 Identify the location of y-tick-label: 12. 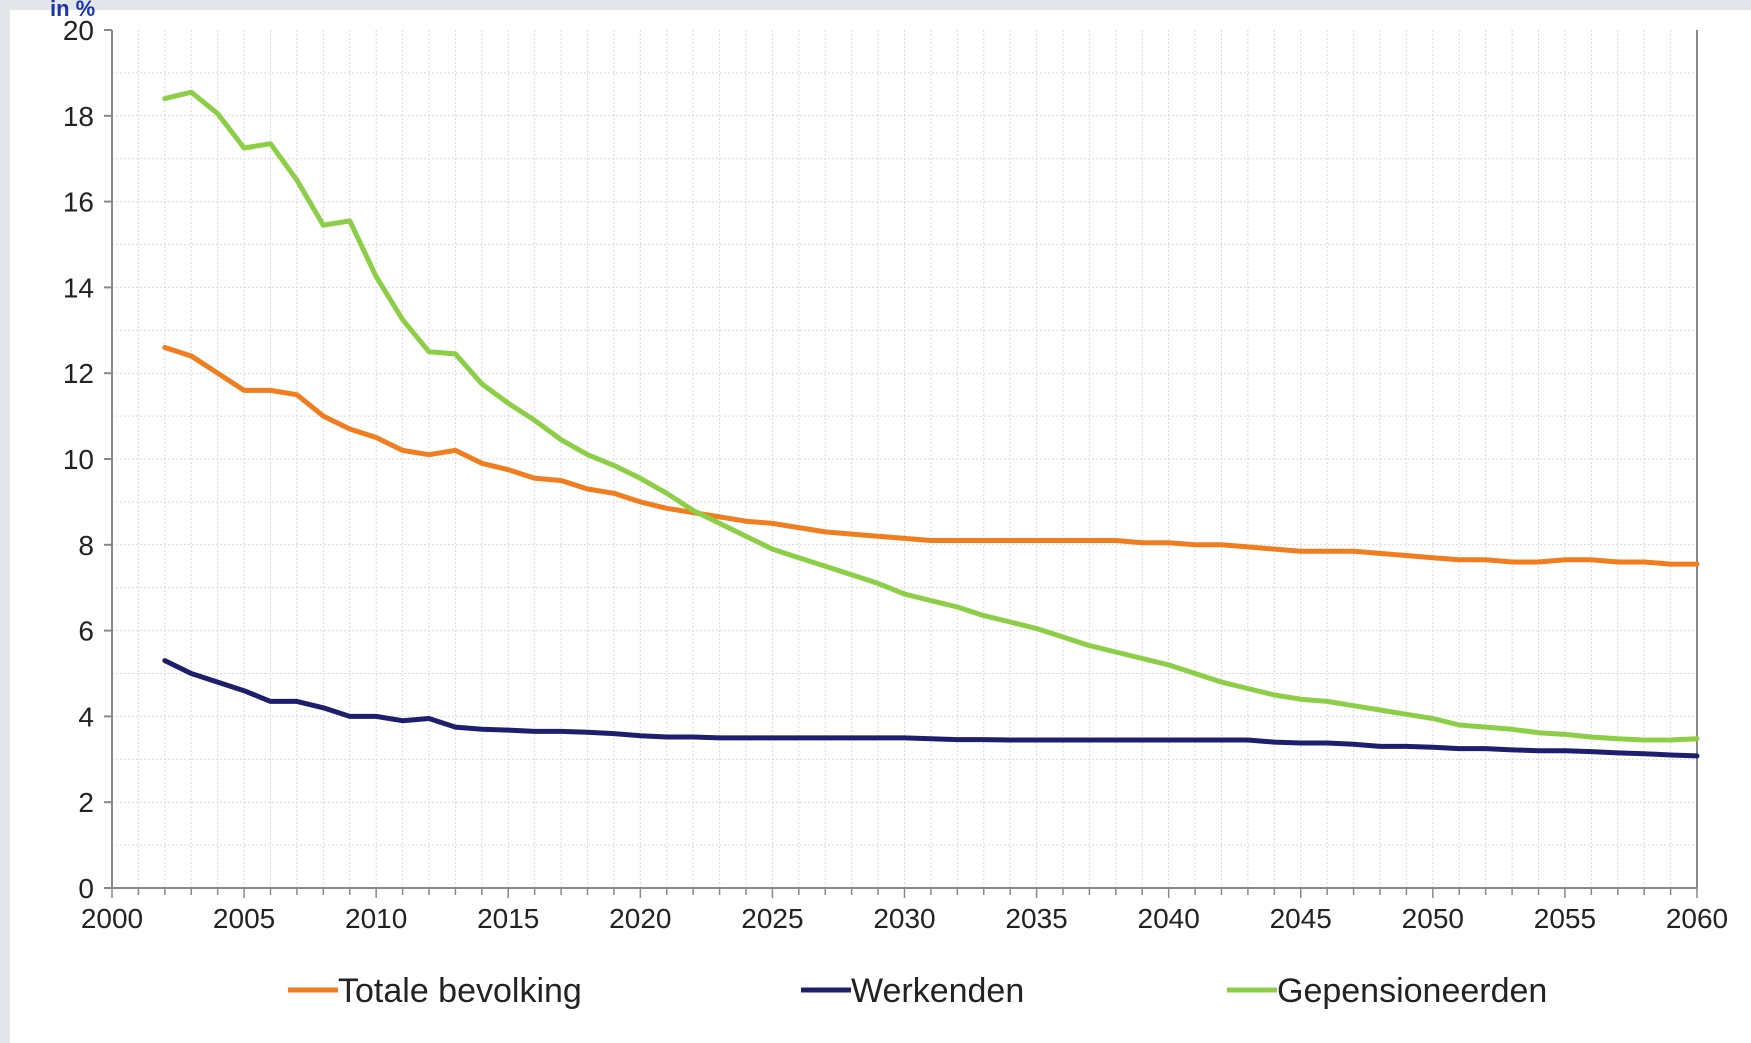
(78, 373).